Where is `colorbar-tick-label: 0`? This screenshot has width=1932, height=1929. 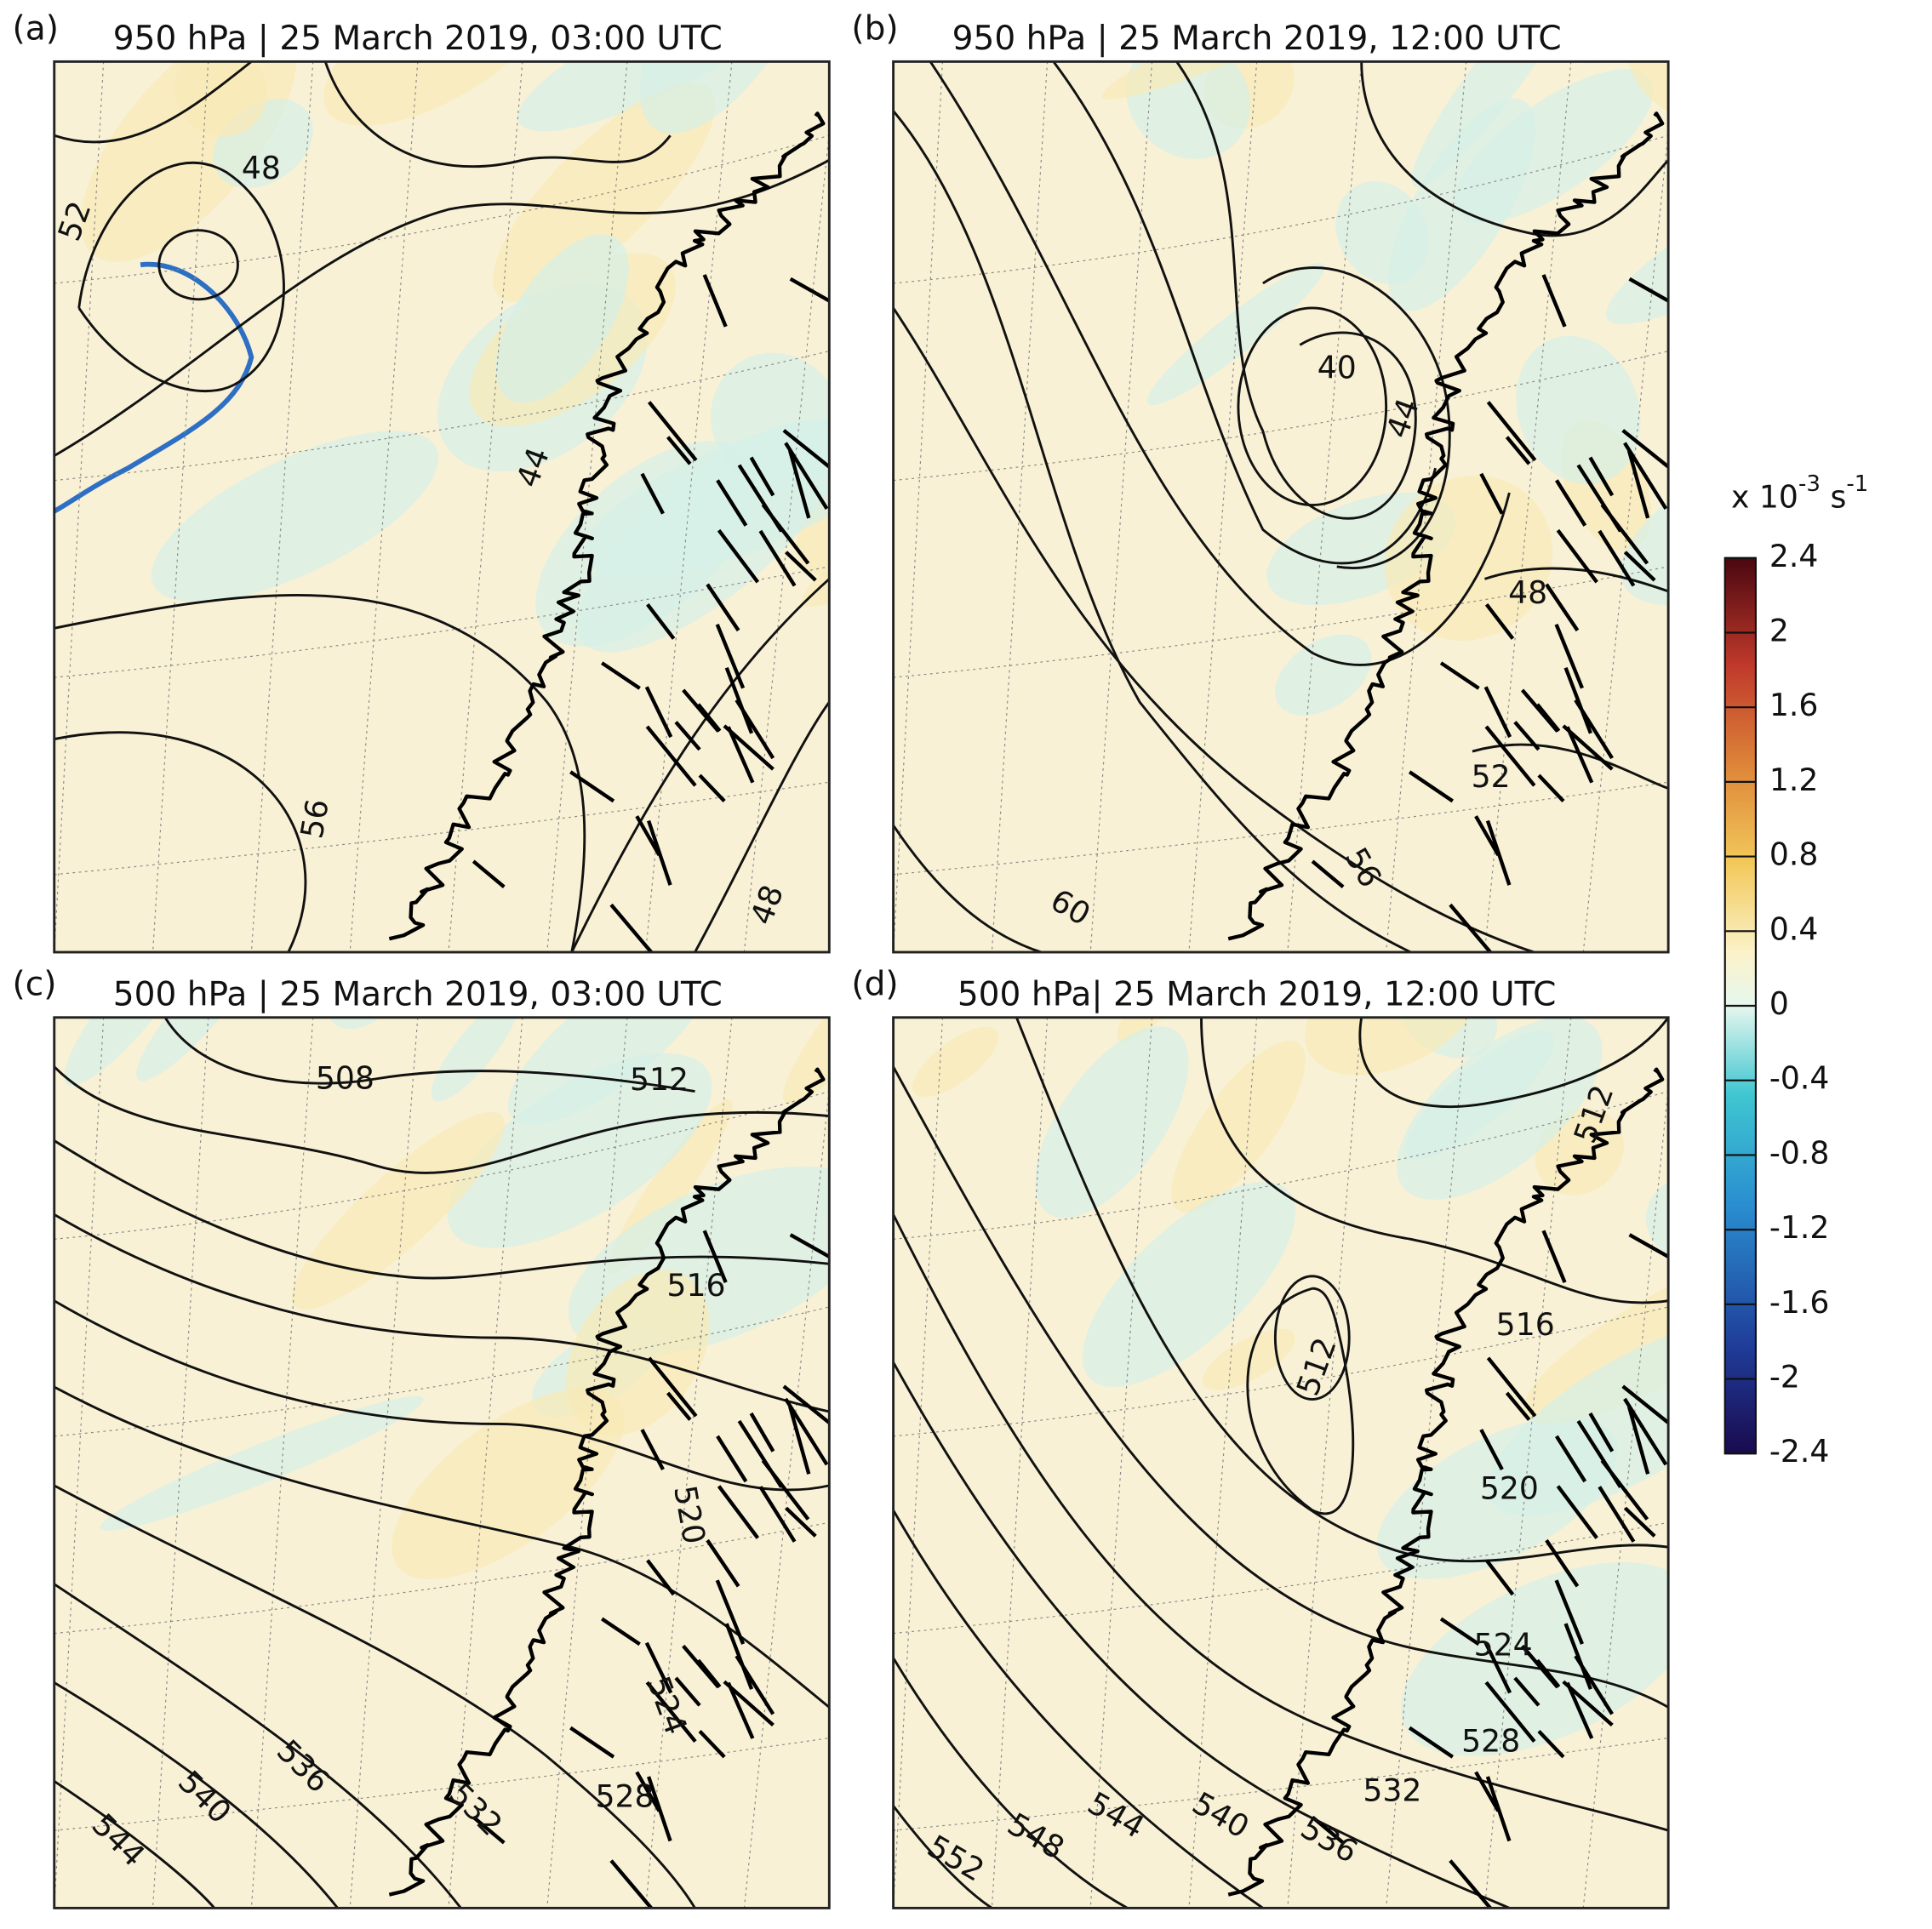
colorbar-tick-label: 0 is located at coordinates (1779, 1003).